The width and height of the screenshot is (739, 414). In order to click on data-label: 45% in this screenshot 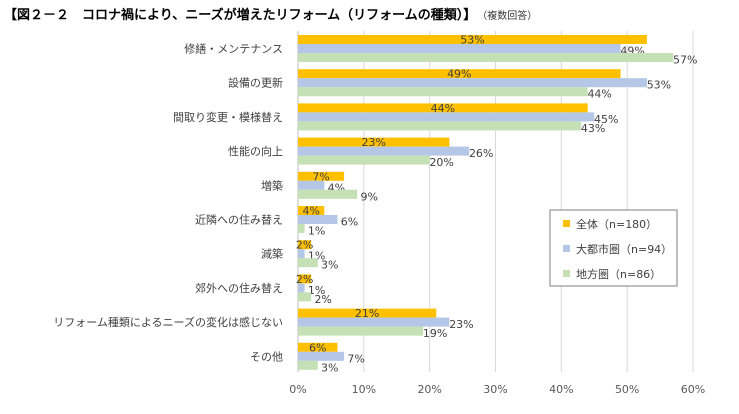, I will do `click(606, 119)`.